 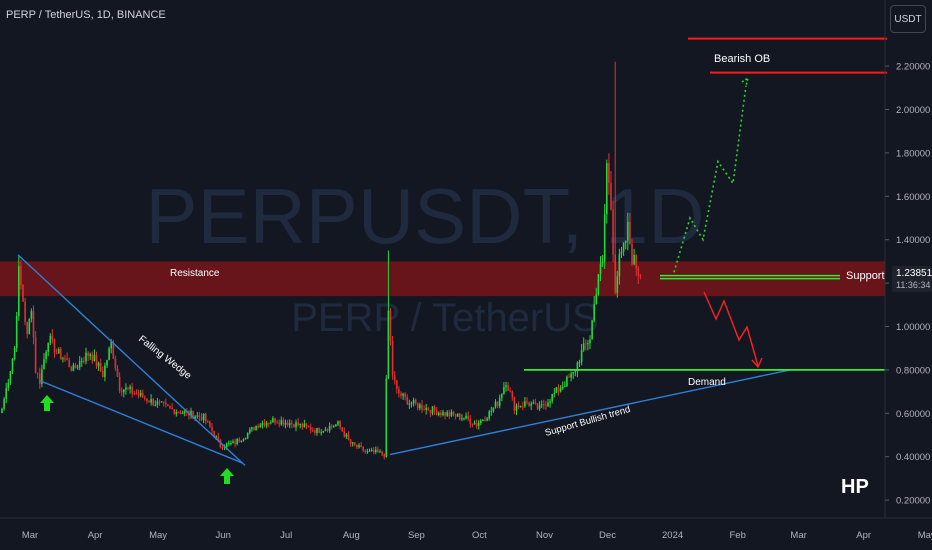 What do you see at coordinates (738, 535) in the screenshot?
I see `time-tick-label: Feb` at bounding box center [738, 535].